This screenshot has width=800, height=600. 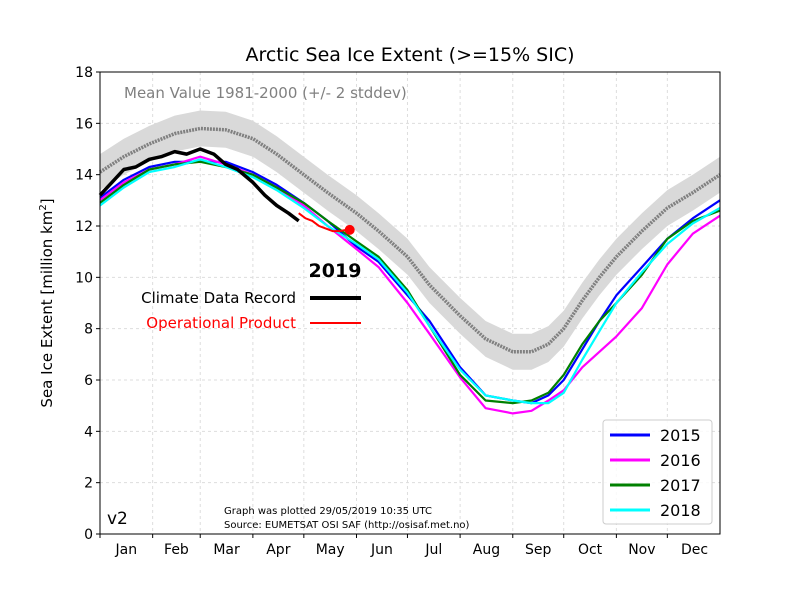 I want to click on legend-label-2016: 2016, so click(x=680, y=460).